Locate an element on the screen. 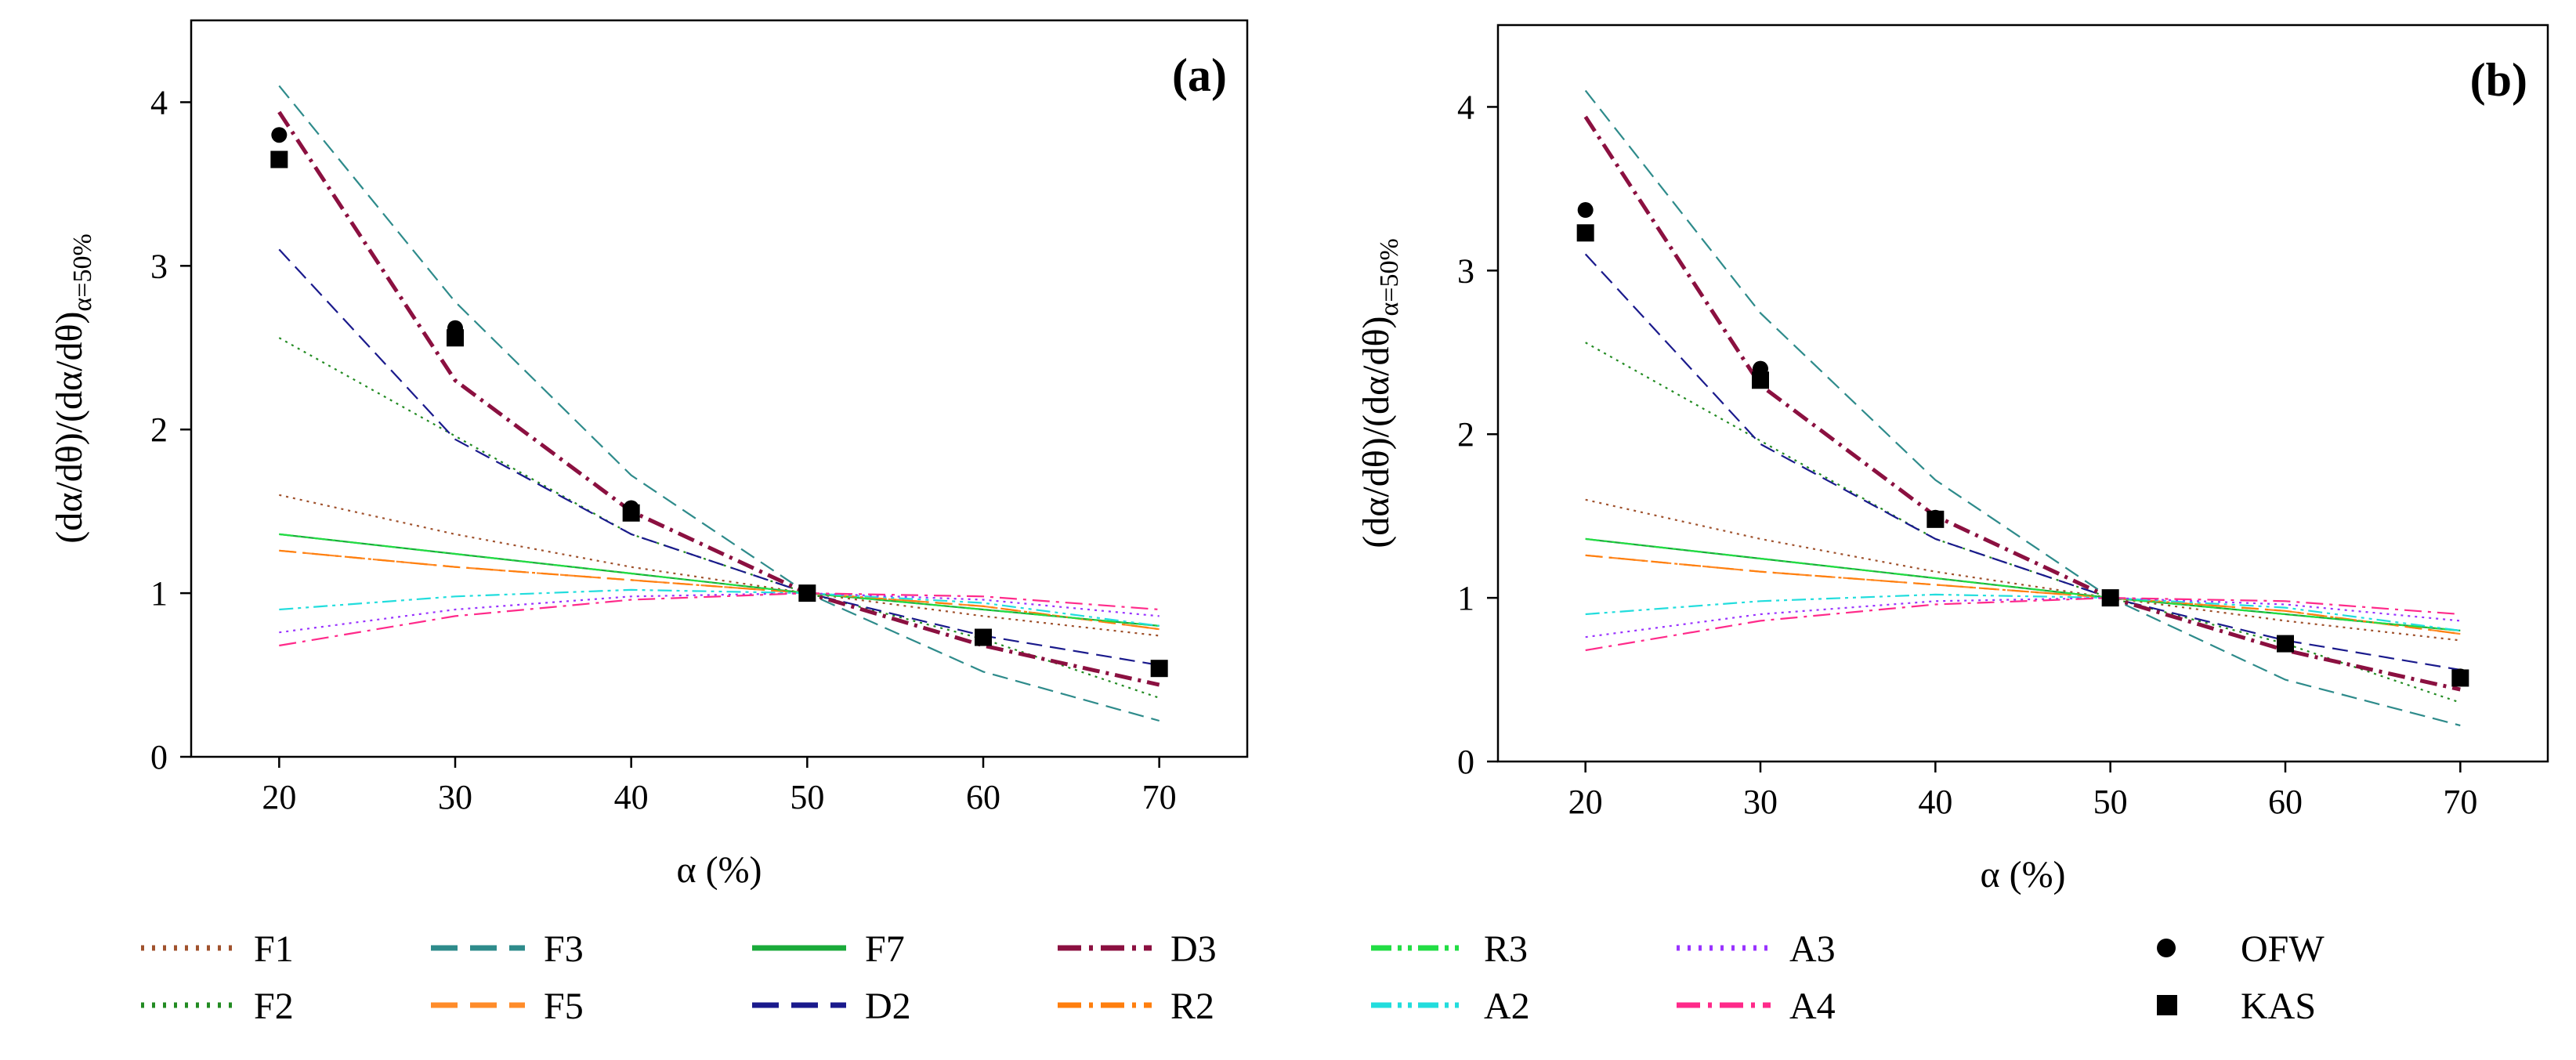 Image resolution: width=2576 pixels, height=1060 pixels. legend-label: F2 is located at coordinates (274, 1006).